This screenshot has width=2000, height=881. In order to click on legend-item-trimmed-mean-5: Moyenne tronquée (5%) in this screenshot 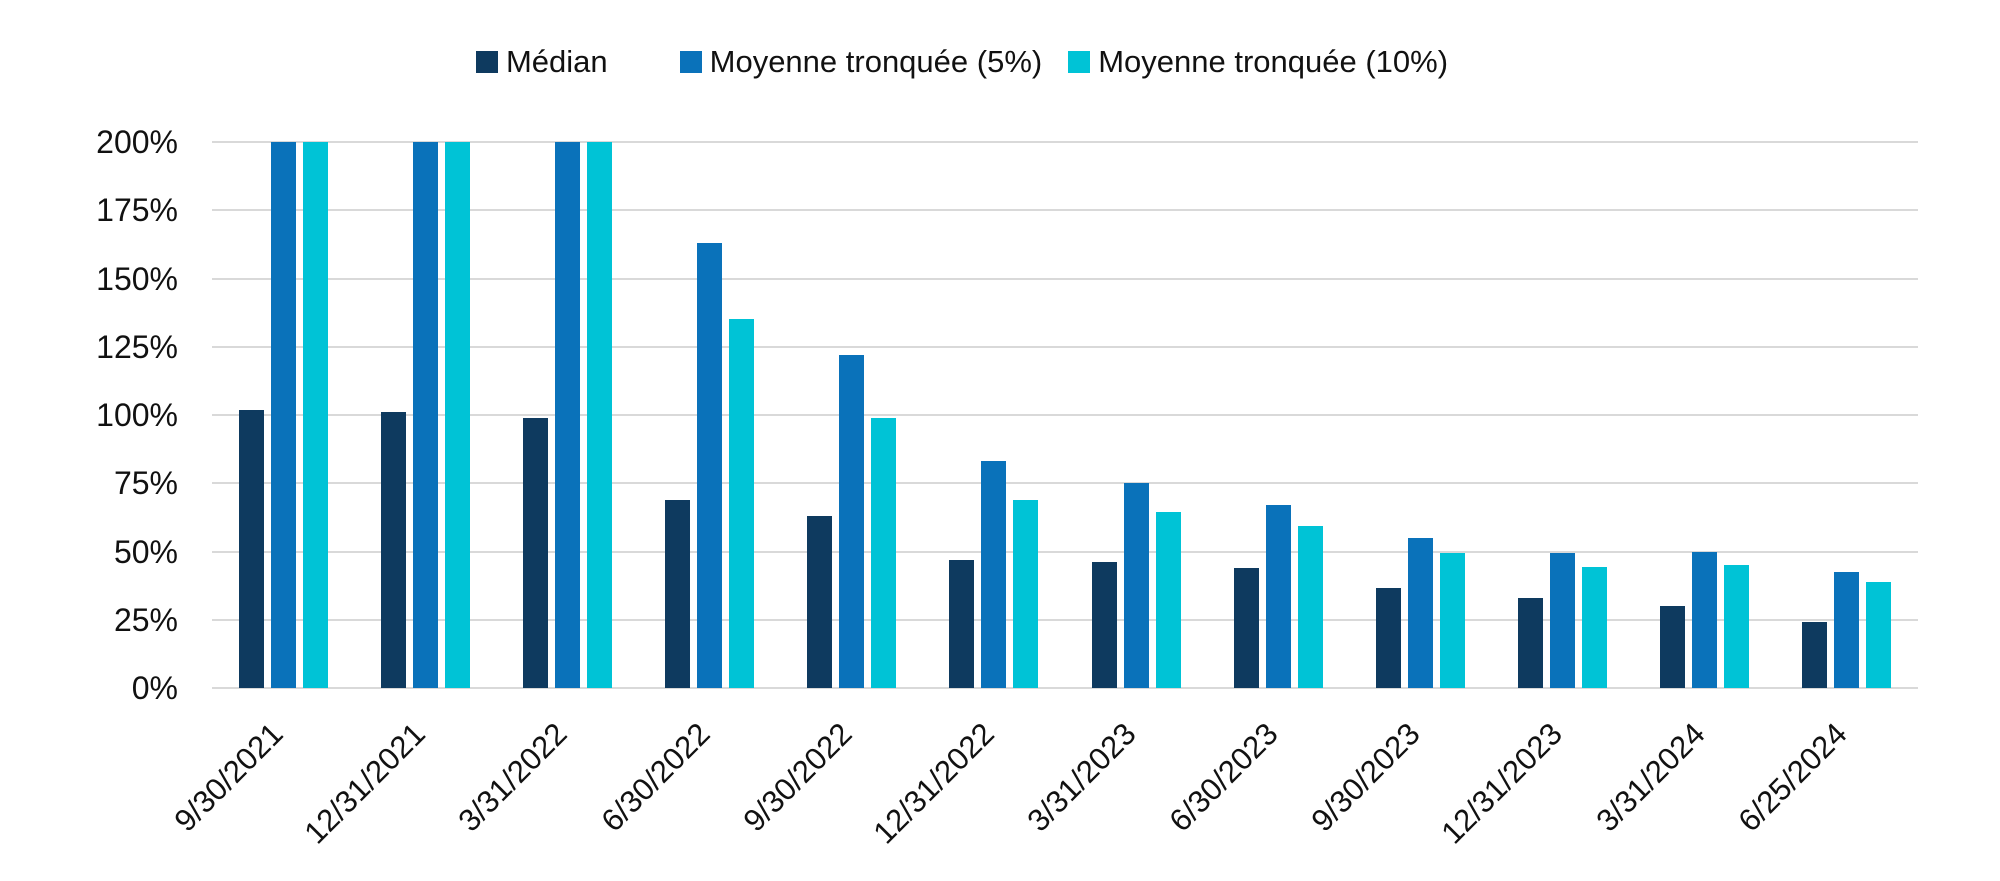, I will do `click(861, 62)`.